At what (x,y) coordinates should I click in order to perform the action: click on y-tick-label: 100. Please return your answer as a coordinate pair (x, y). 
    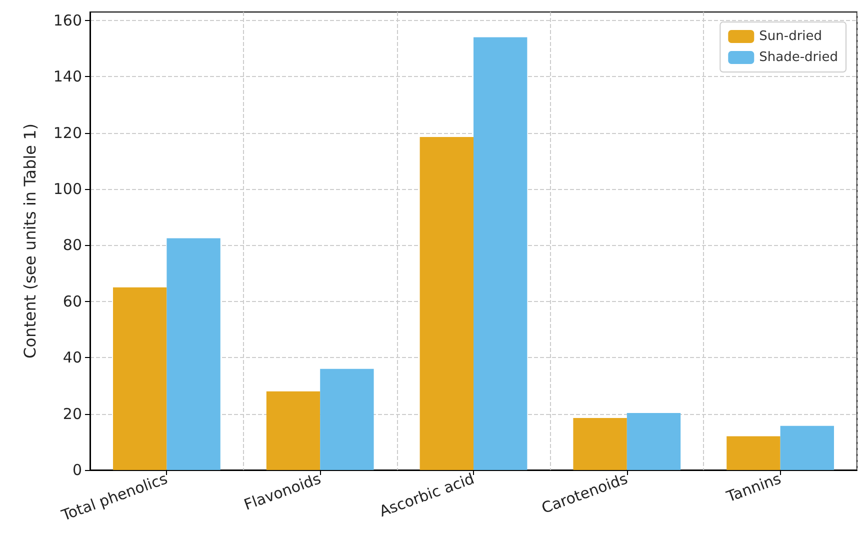
    Looking at the image, I should click on (67, 189).